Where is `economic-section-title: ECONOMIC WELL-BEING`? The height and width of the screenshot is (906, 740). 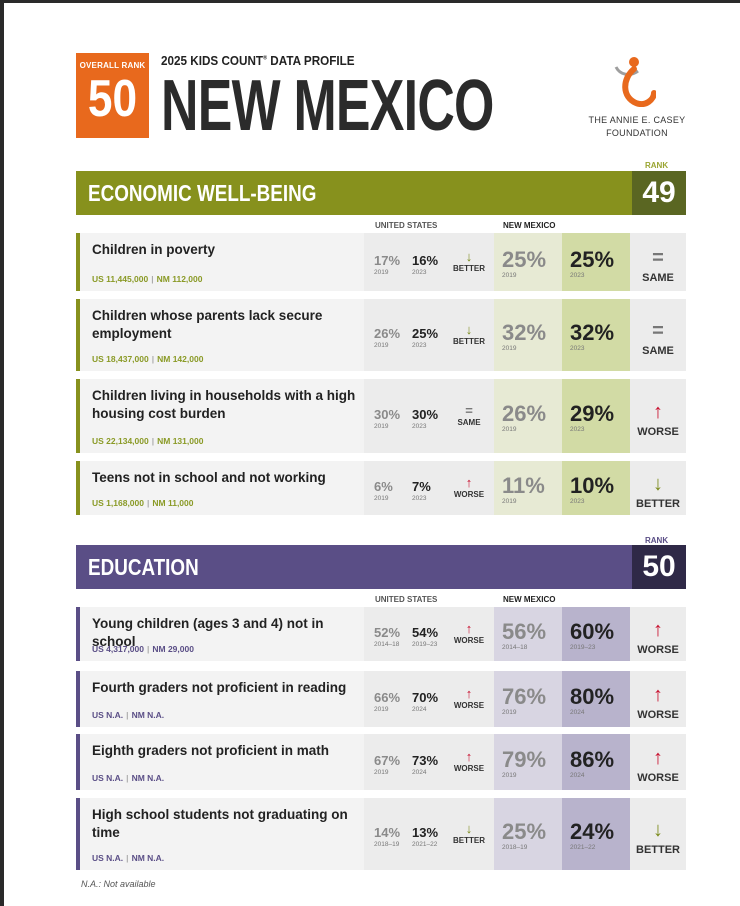 economic-section-title: ECONOMIC WELL-BEING is located at coordinates (202, 193).